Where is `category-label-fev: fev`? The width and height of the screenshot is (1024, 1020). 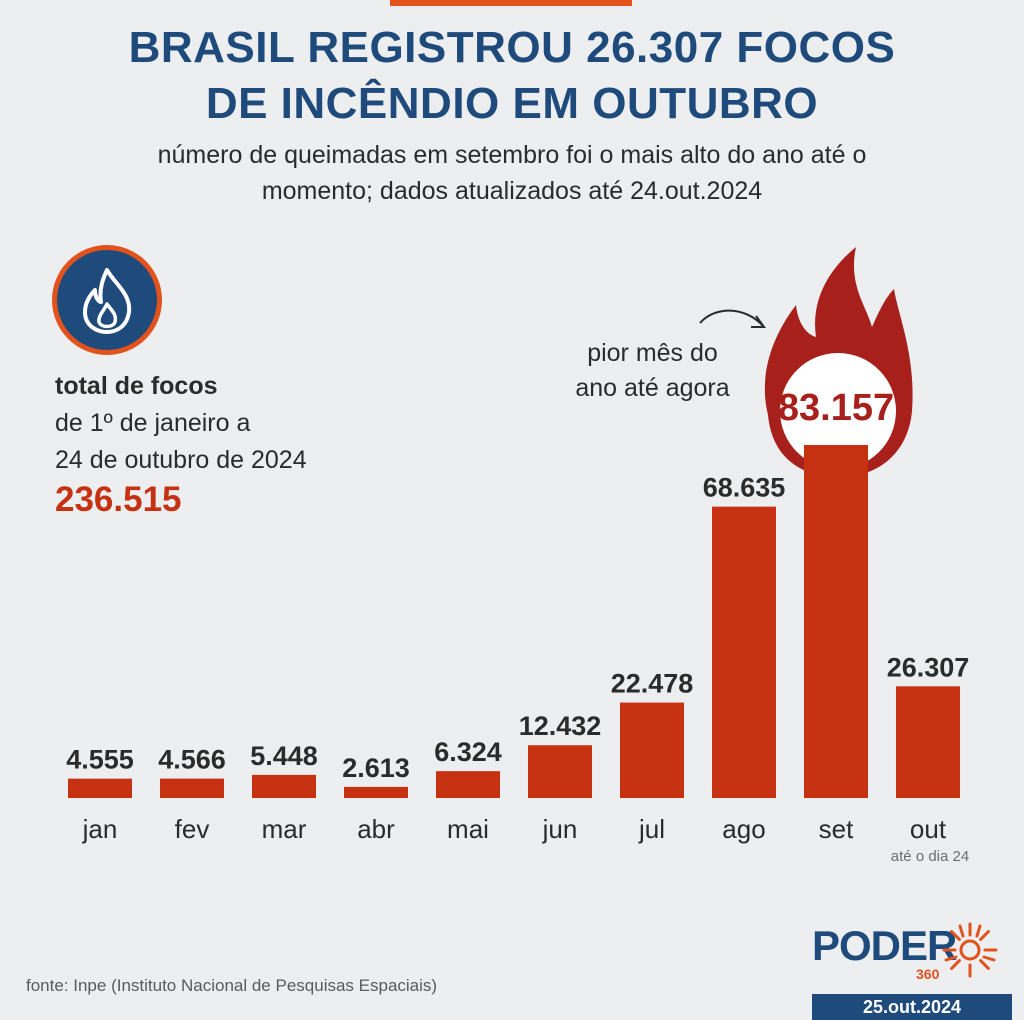
category-label-fev: fev is located at coordinates (192, 829).